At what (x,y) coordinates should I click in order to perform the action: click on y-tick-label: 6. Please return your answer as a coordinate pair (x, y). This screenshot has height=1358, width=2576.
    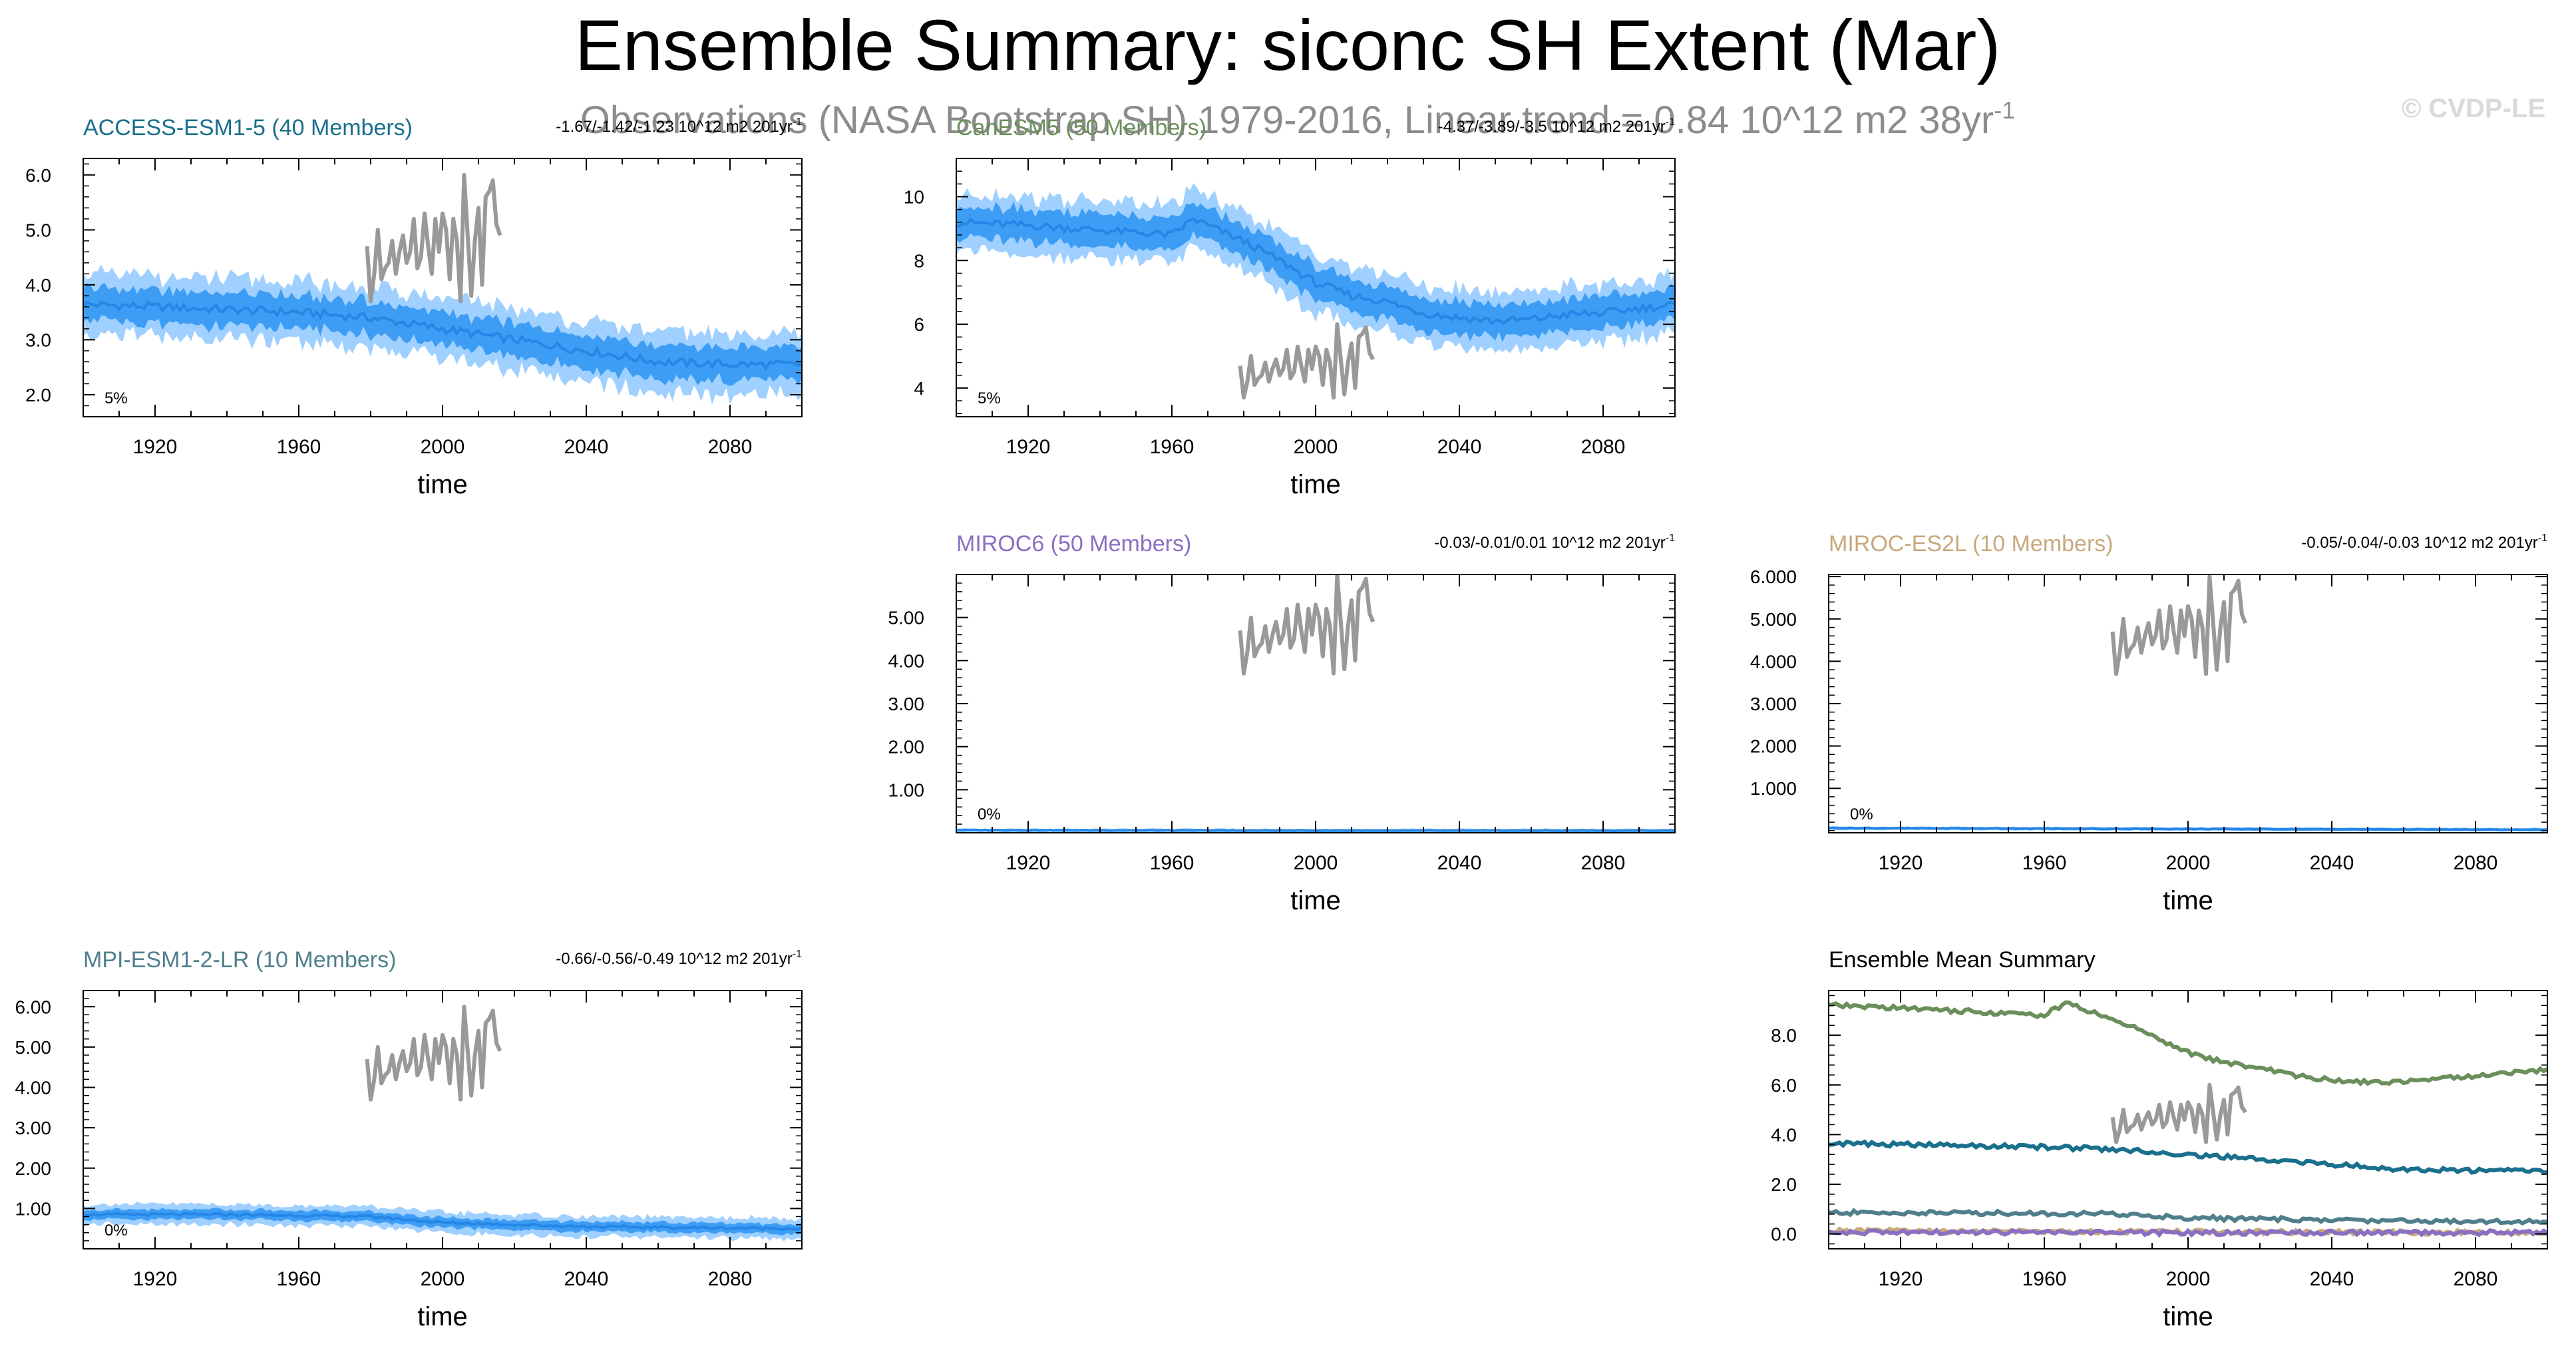
    Looking at the image, I should click on (919, 324).